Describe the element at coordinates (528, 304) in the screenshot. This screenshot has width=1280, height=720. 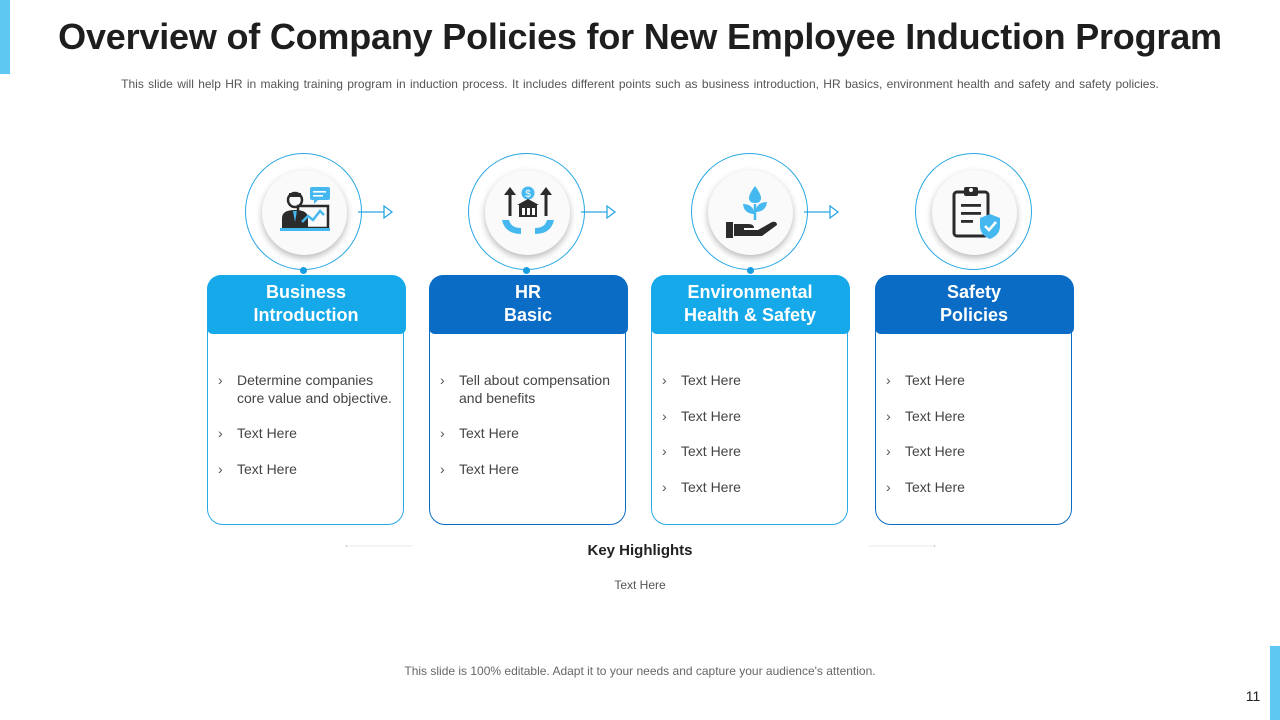
I see `step-heading: HR Basic` at that location.